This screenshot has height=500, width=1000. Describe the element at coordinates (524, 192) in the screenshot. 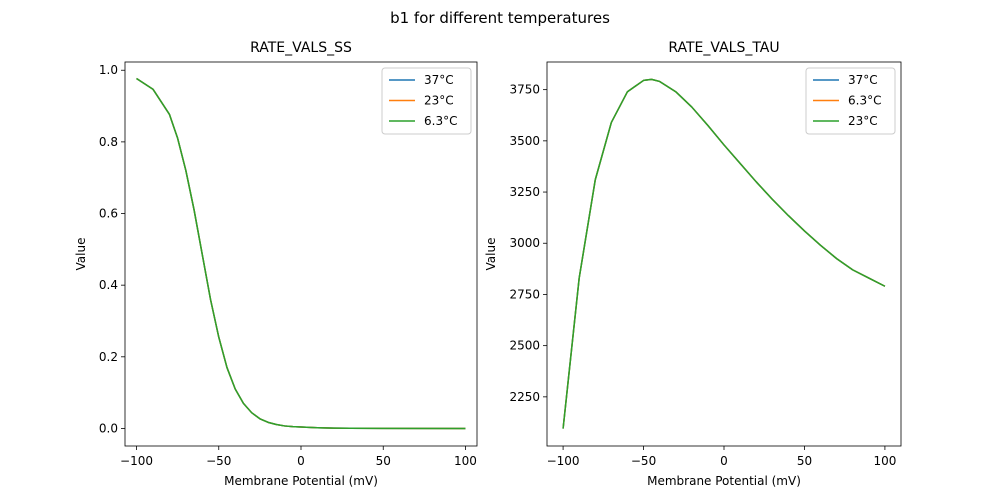

I see `tau-y-tick-label: 3250` at that location.